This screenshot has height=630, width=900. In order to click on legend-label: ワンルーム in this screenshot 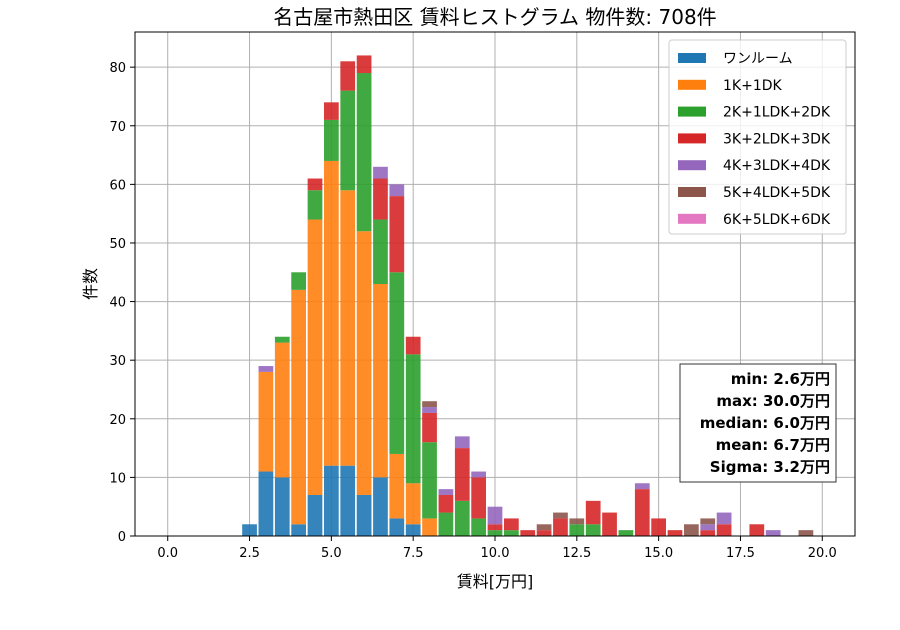, I will do `click(758, 59)`.